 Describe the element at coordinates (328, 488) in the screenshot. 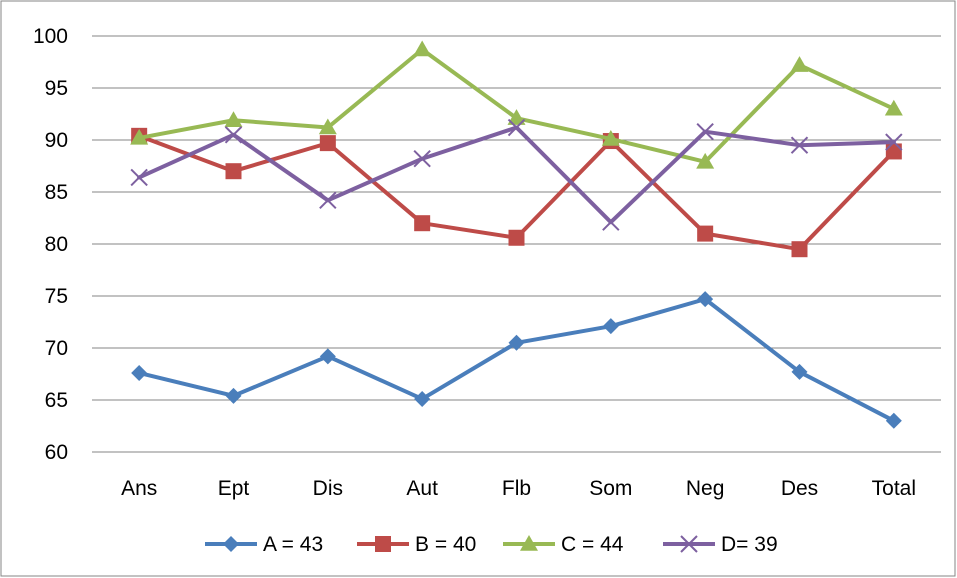

I see `x-tick-label: Dis` at that location.